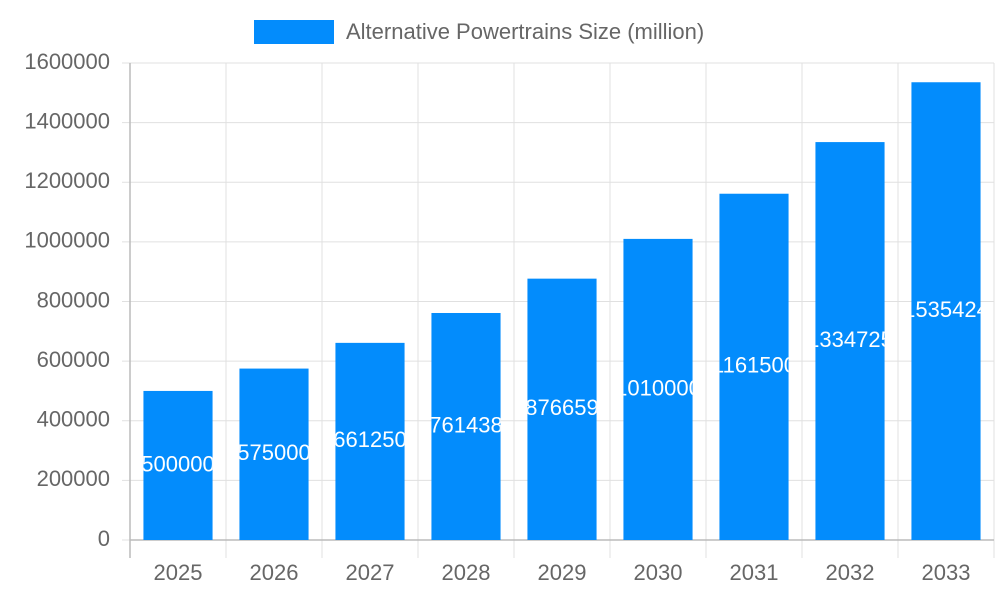 The height and width of the screenshot is (600, 1000). Describe the element at coordinates (67, 61) in the screenshot. I see `y-tick-label: 1600000` at that location.